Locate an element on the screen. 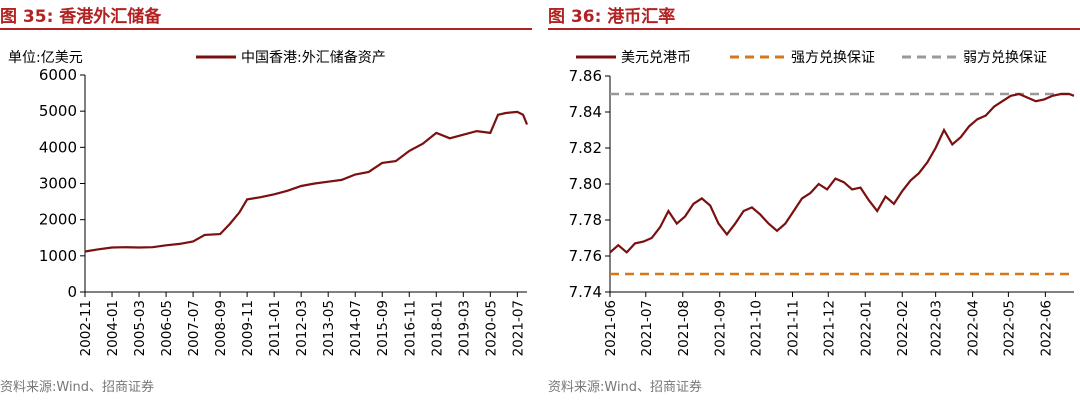 The height and width of the screenshot is (402, 1080). y-tick-label: 7.86 is located at coordinates (585, 76).